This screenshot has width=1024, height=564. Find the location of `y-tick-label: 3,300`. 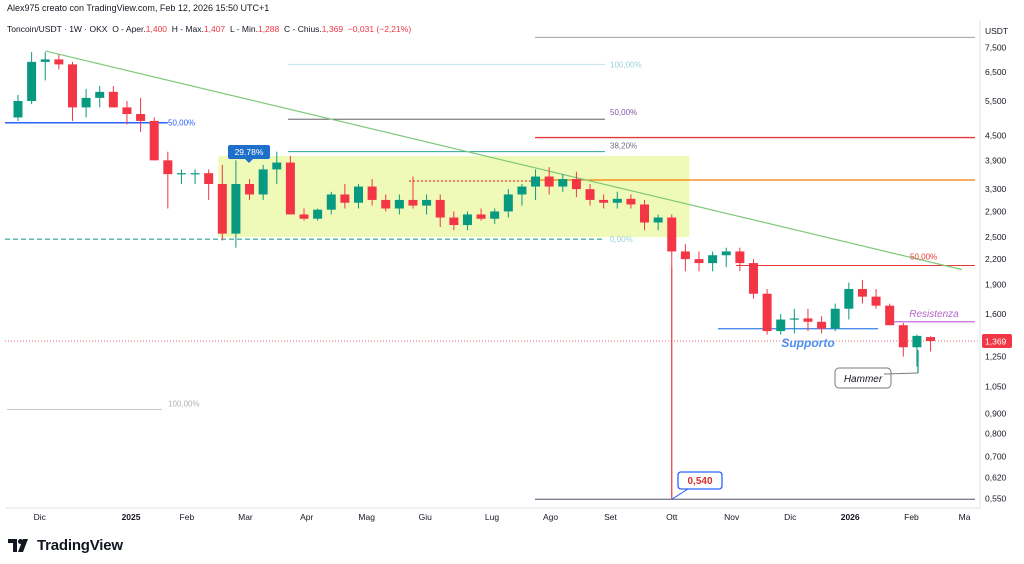

y-tick-label: 3,300 is located at coordinates (996, 189).